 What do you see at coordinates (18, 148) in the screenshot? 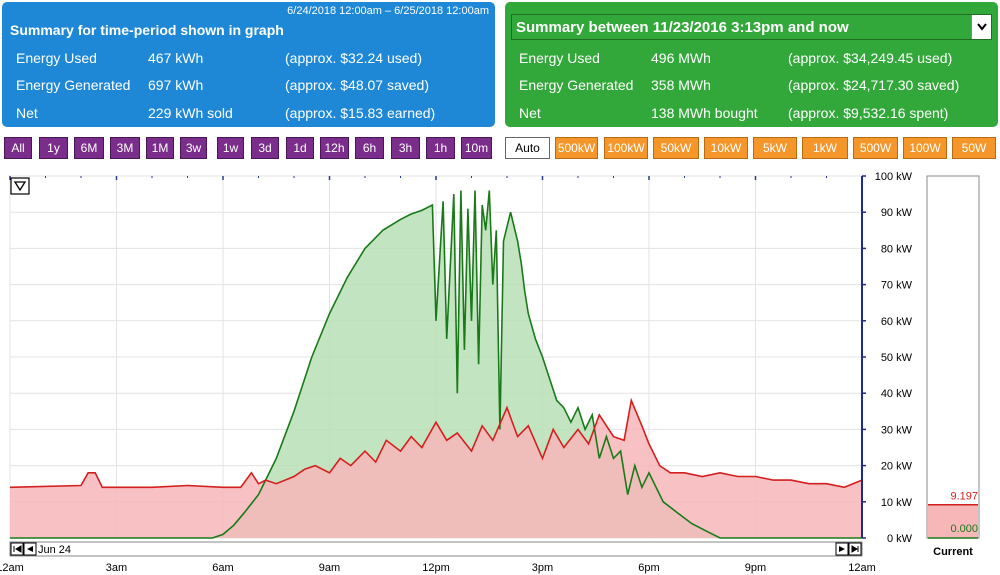
I see `range-button-all: All` at bounding box center [18, 148].